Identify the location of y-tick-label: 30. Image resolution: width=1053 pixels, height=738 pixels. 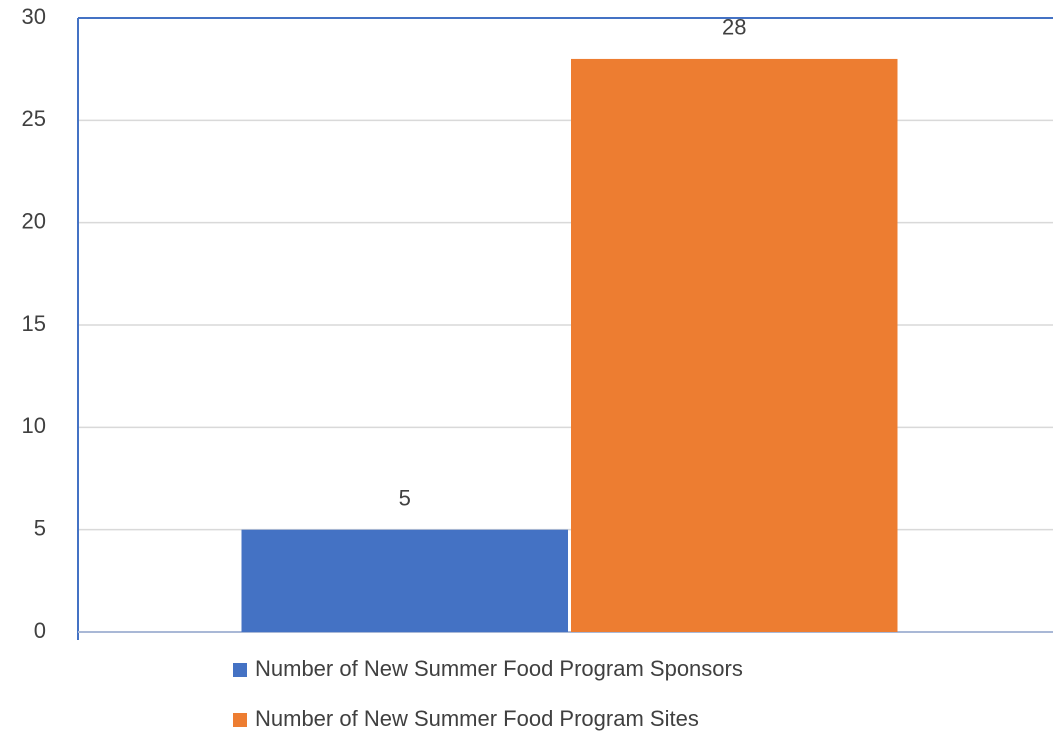
(34, 16).